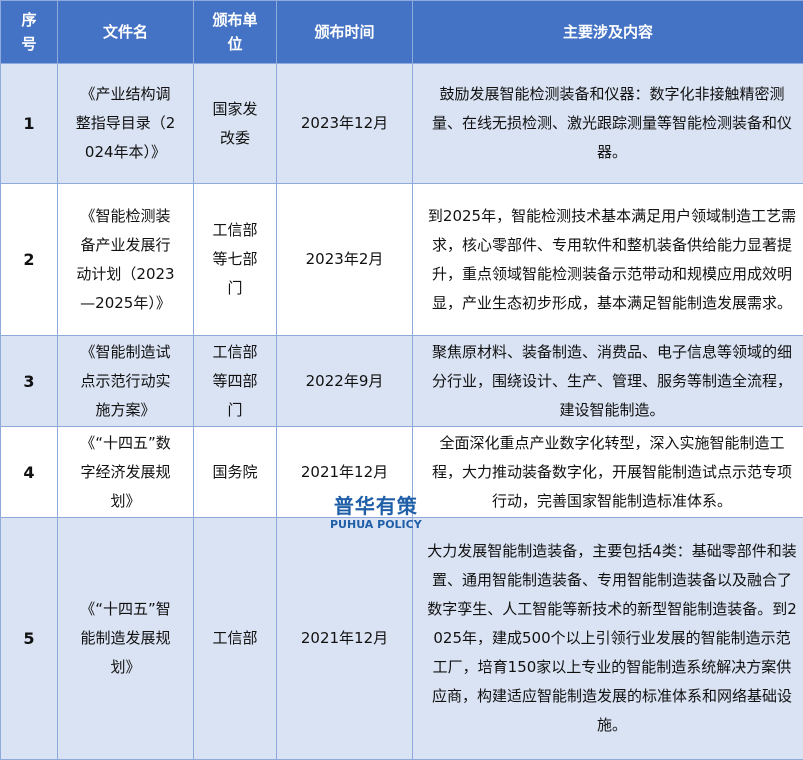 The height and width of the screenshot is (760, 803). I want to click on table-header-row: 序号 文件名 颁布单位 颁布时间 主要涉及内容, so click(401, 32).